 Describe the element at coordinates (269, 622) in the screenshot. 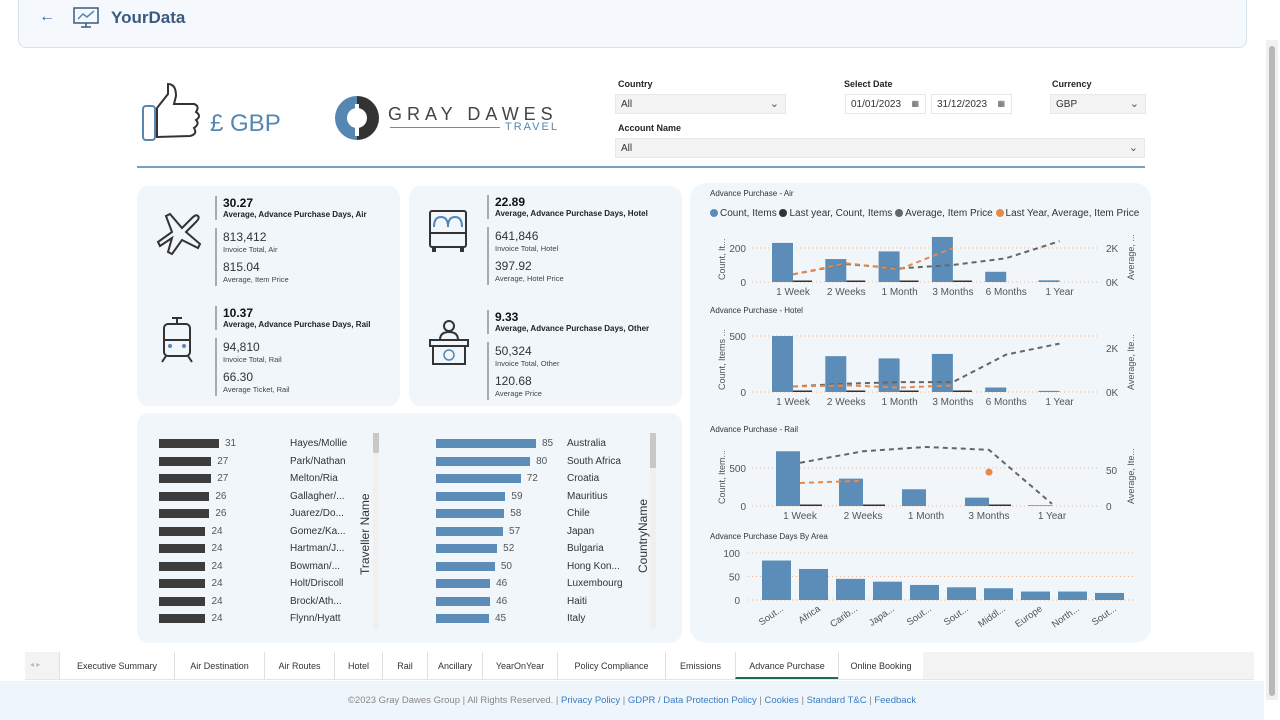

I see `list-row: 24 Flynn/Hyatt` at that location.